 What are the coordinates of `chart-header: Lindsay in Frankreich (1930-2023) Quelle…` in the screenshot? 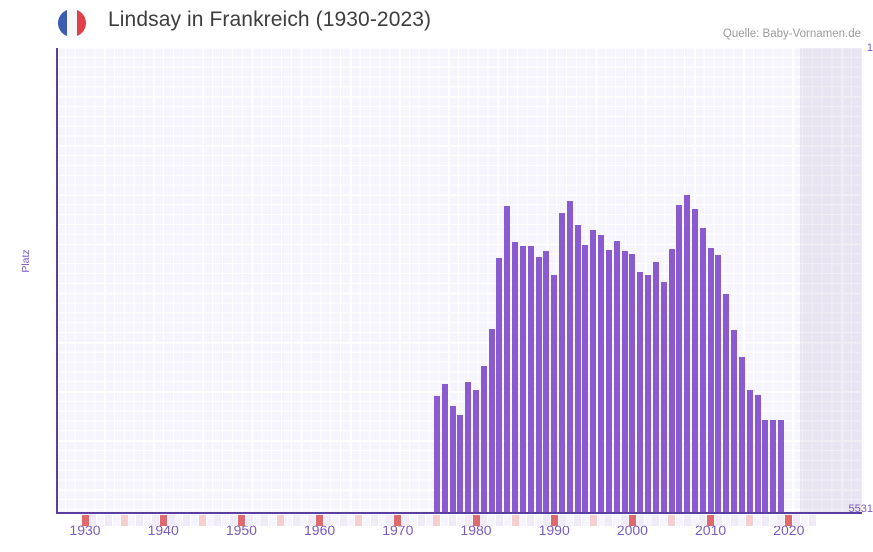 It's located at (436, 23).